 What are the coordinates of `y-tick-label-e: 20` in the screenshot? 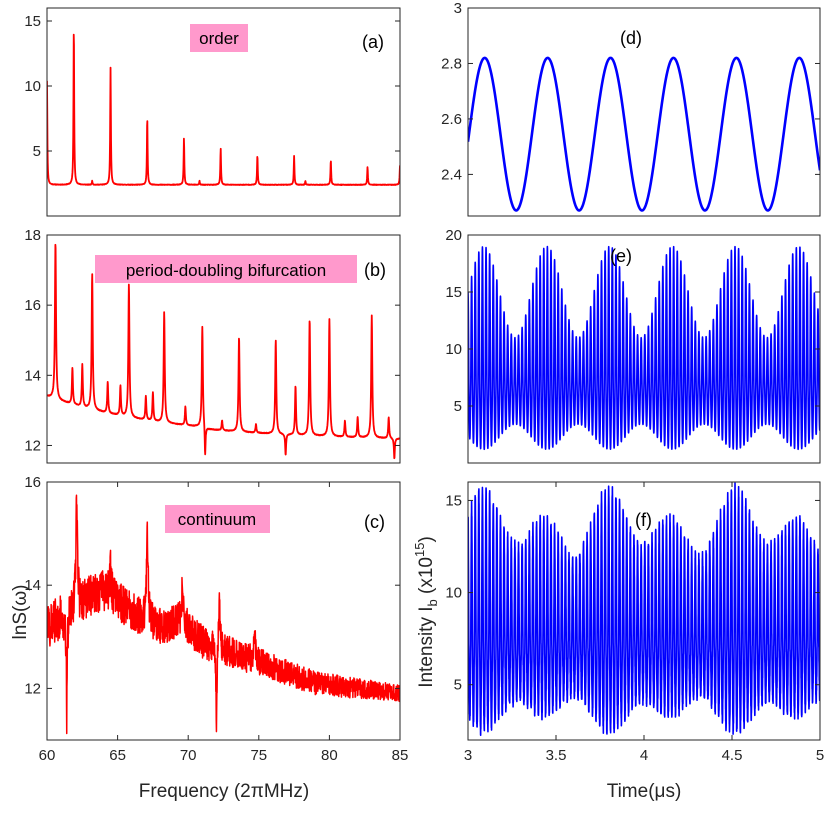 It's located at (453, 235).